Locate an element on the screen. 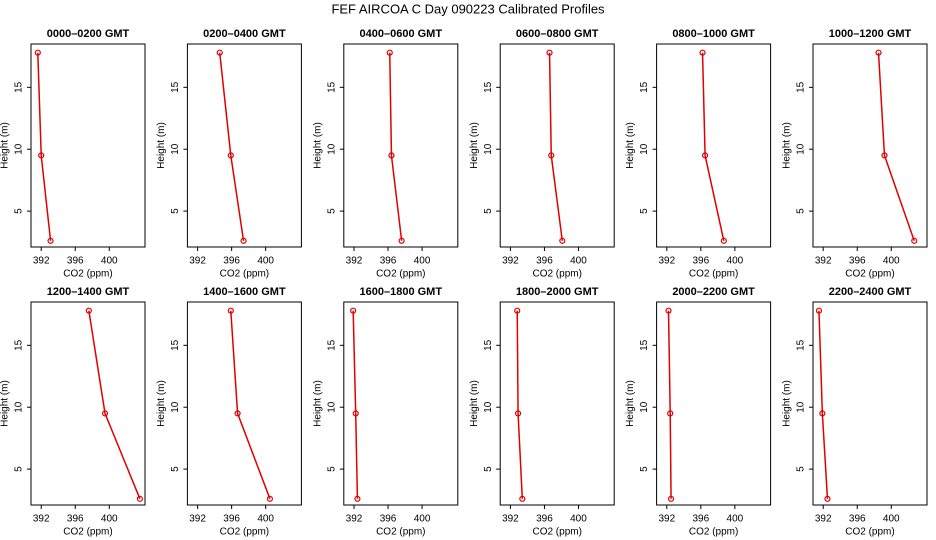  panel-title: 0000–0200 GMT is located at coordinates (88, 34).